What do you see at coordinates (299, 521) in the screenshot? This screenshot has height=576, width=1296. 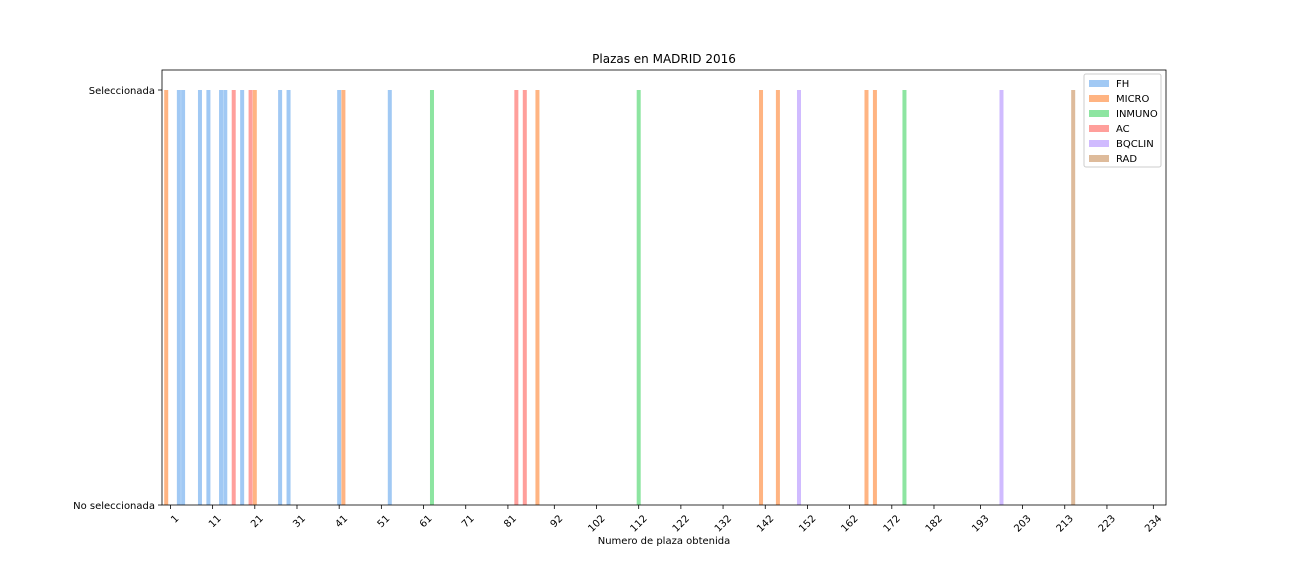 I see `x-tick-label: 31` at bounding box center [299, 521].